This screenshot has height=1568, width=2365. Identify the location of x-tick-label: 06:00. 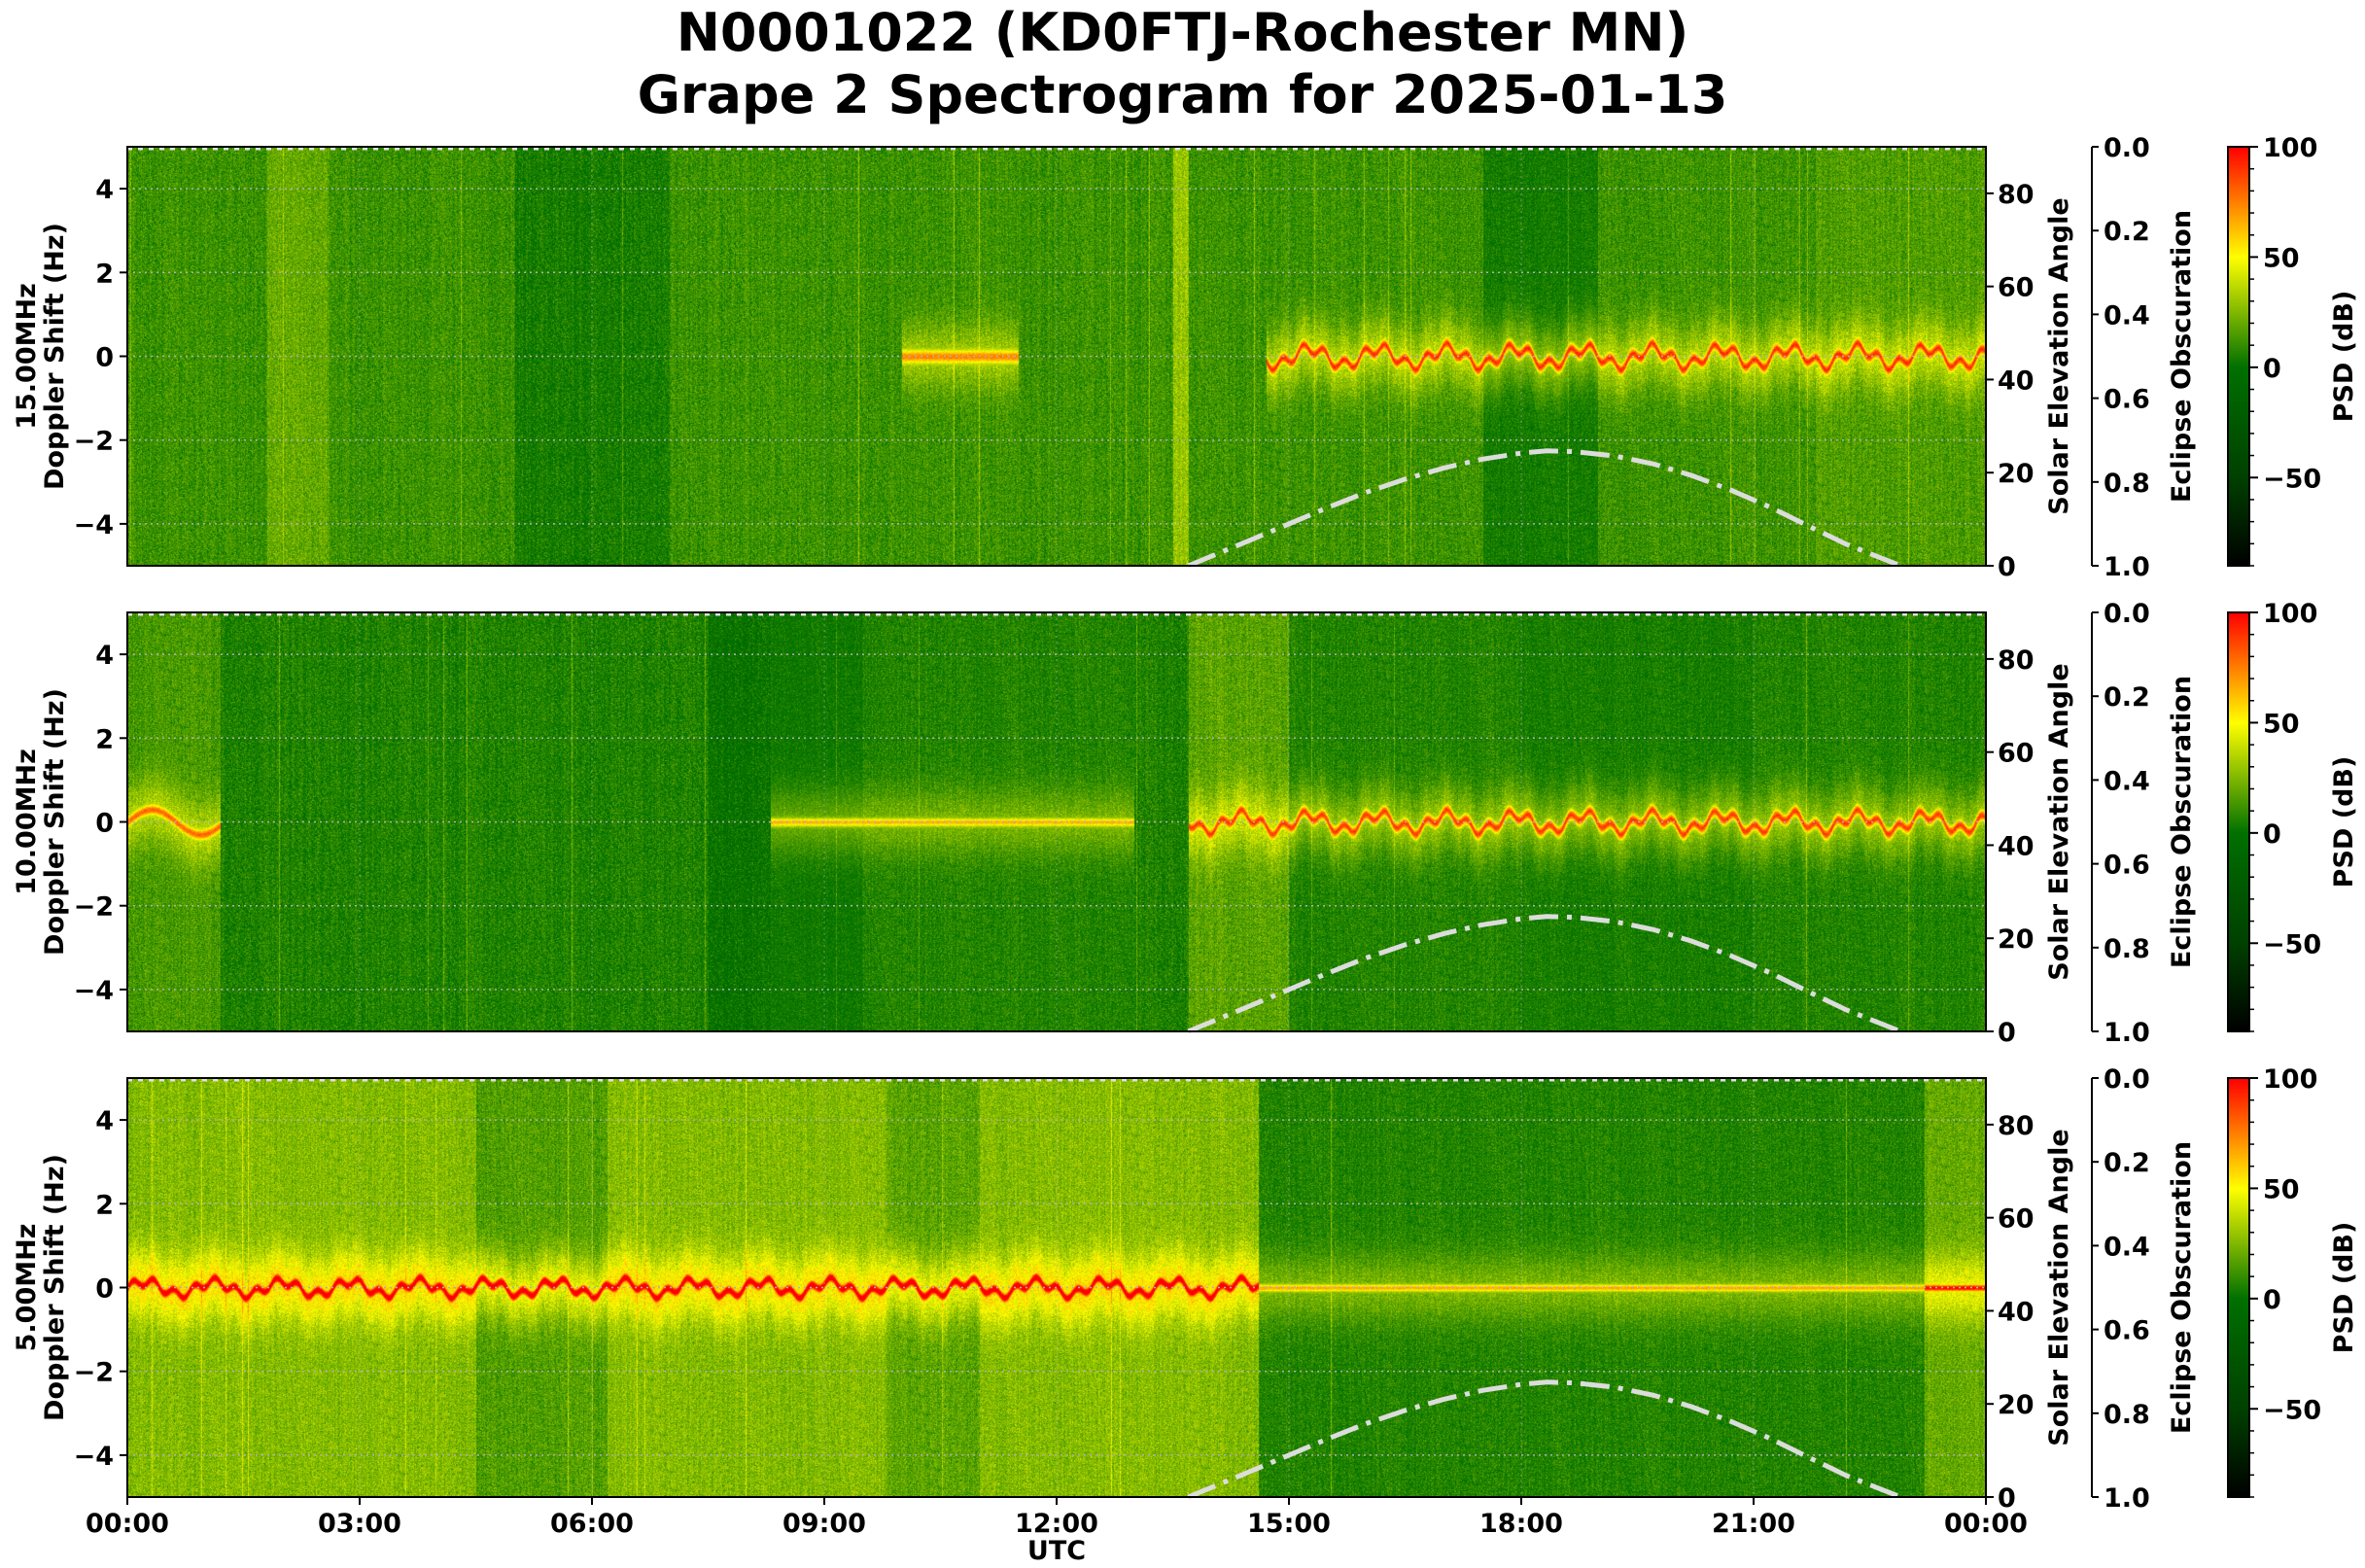
(592, 1524).